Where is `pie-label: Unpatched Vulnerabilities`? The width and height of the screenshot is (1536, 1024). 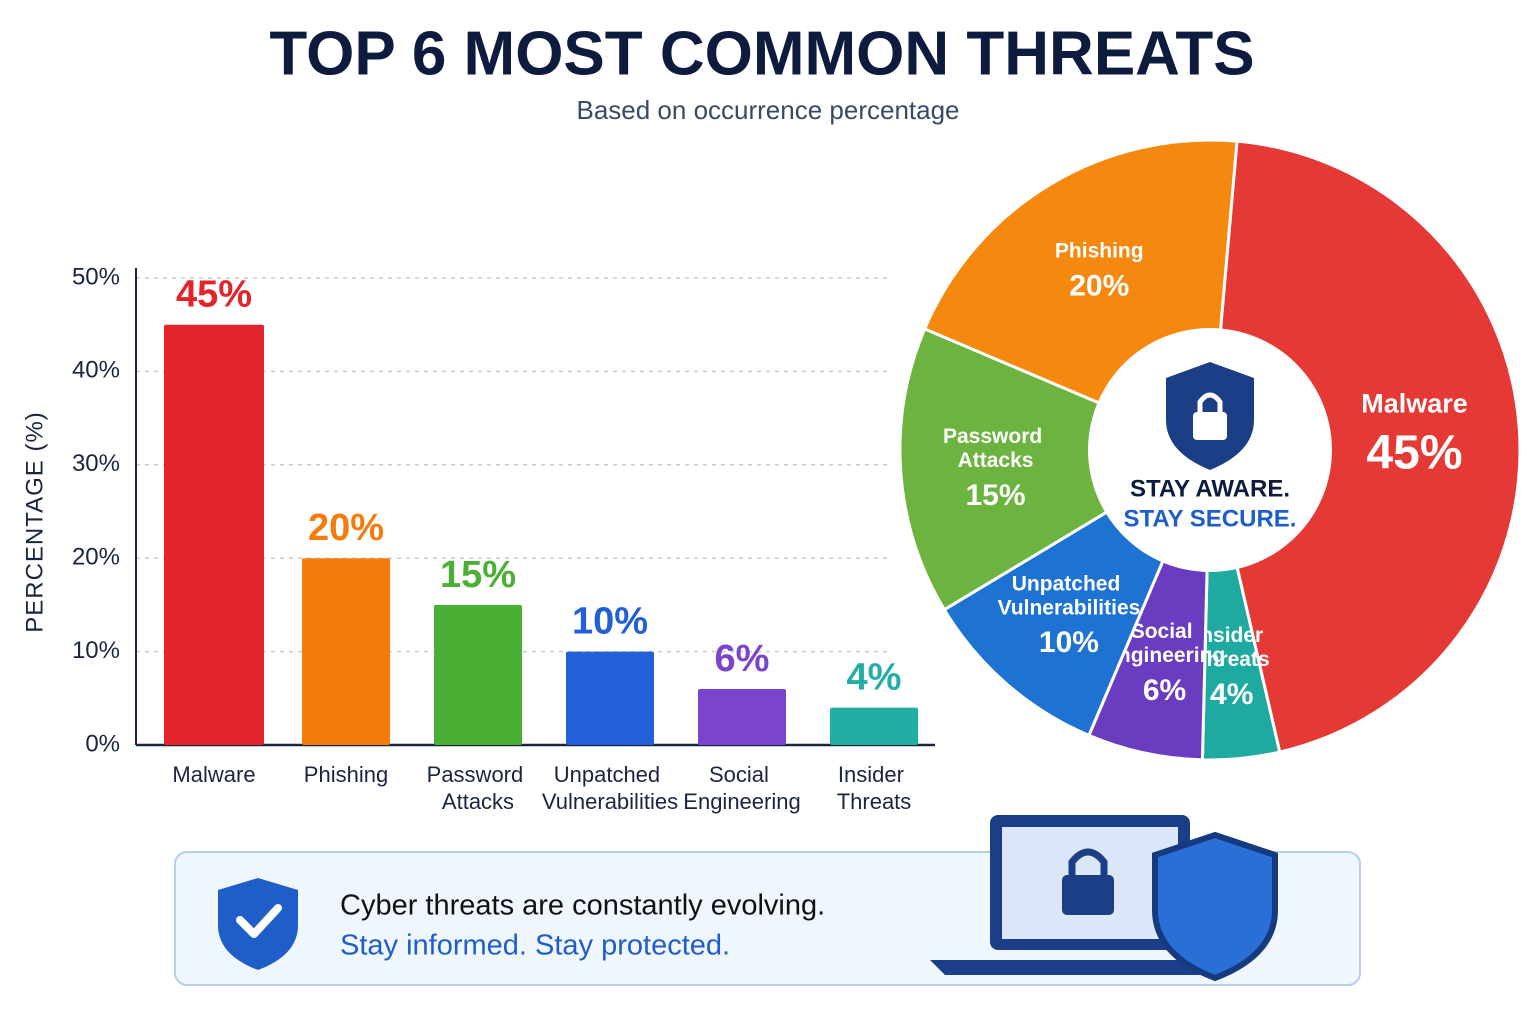
pie-label: Unpatched Vulnerabilities is located at coordinates (1069, 595).